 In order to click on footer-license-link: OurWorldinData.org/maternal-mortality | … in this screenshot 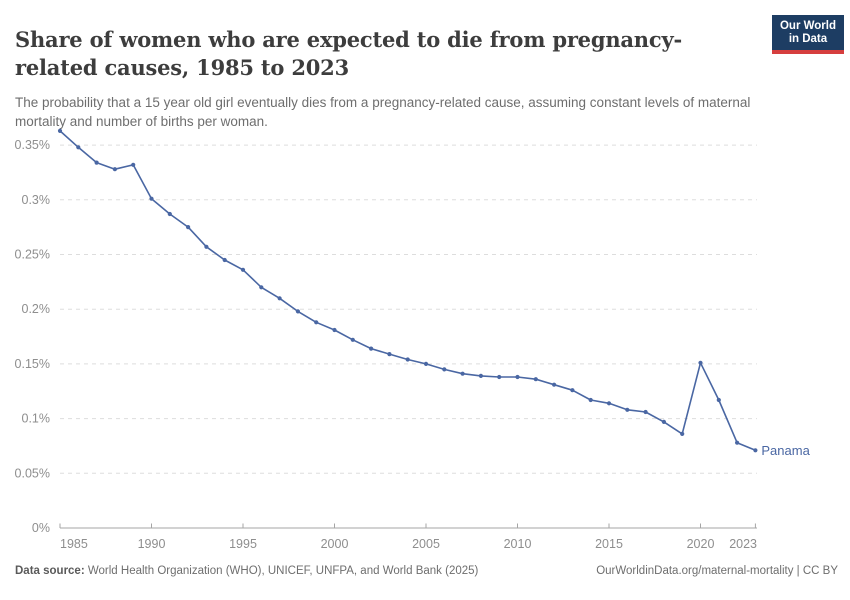, I will do `click(717, 571)`.